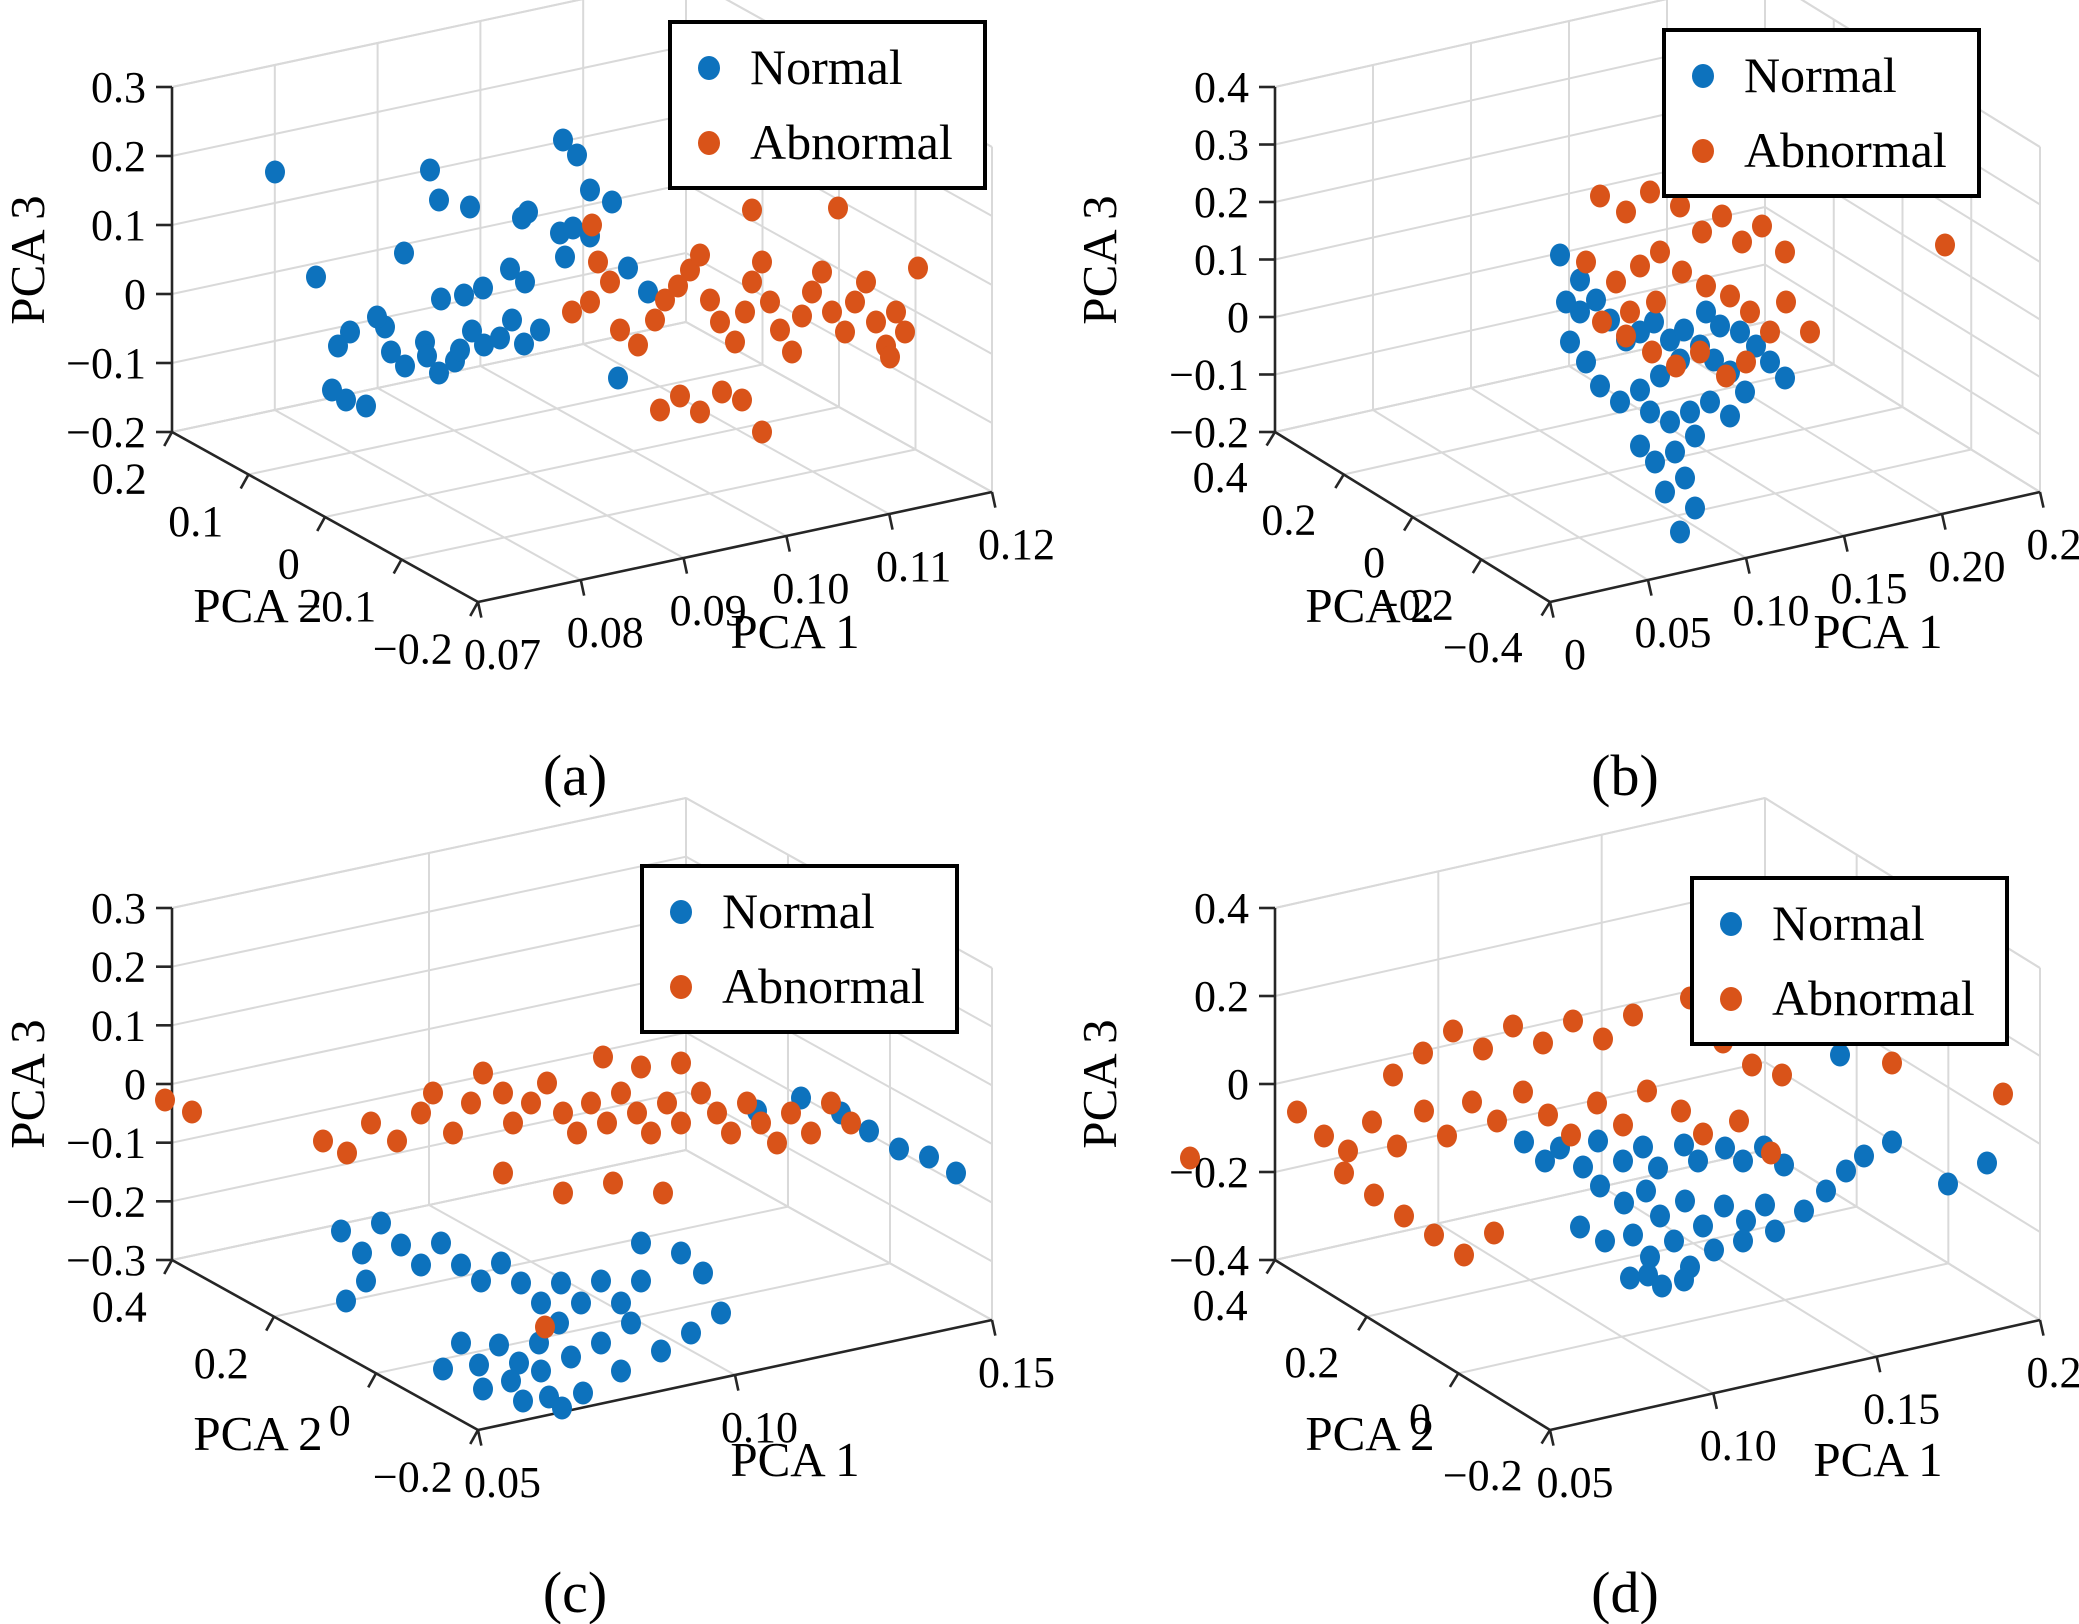 Image resolution: width=2079 pixels, height=1624 pixels. I want to click on xtick-label: 0.20, so click(1966, 566).